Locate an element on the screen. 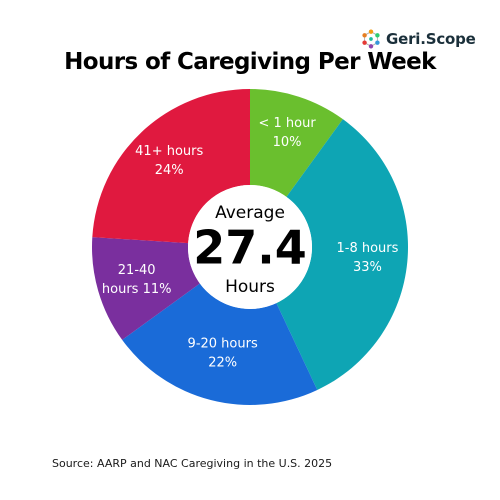 This screenshot has height=500, width=500. chart-title: Hours of Caregiving Per Week is located at coordinates (250, 62).